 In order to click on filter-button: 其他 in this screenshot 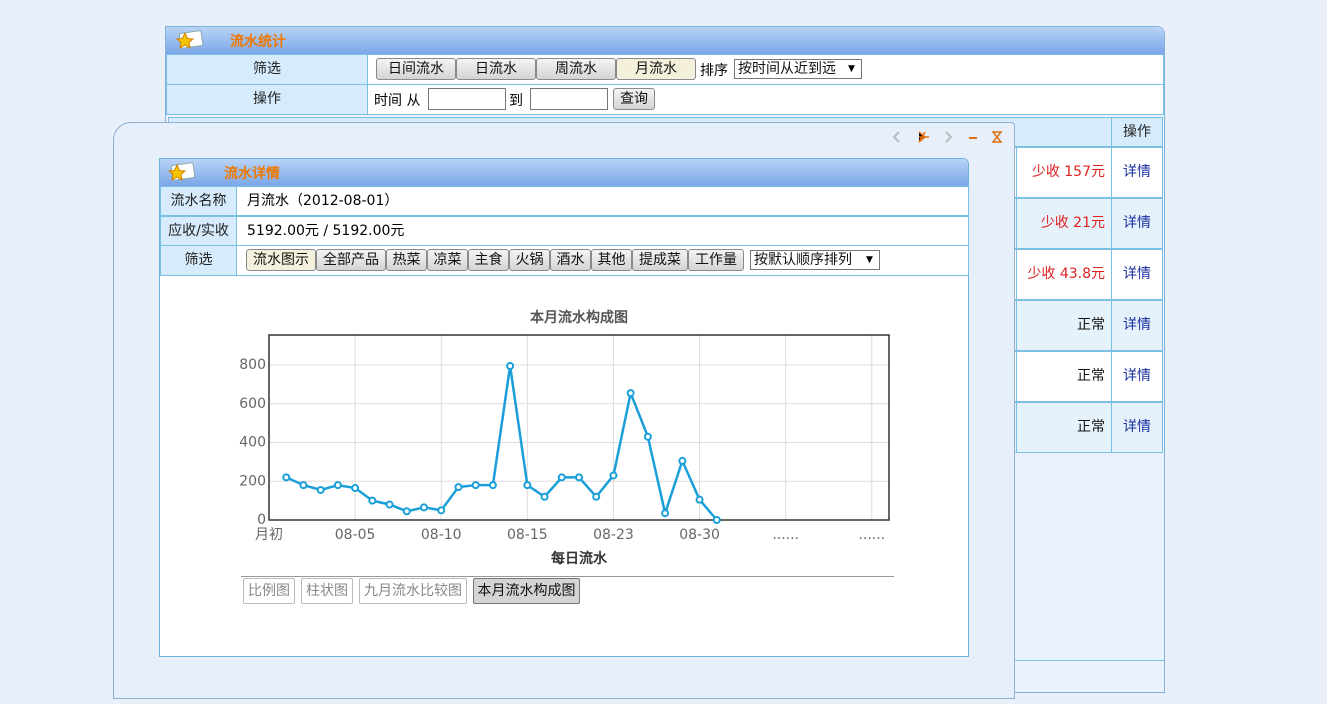, I will do `click(611, 260)`.